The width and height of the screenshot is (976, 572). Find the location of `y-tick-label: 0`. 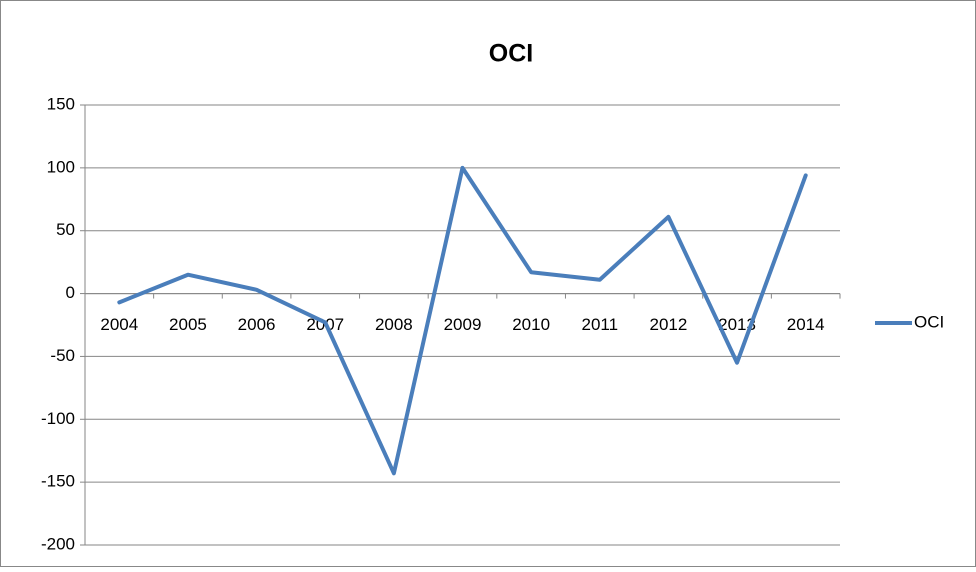

y-tick-label: 0 is located at coordinates (70, 292).